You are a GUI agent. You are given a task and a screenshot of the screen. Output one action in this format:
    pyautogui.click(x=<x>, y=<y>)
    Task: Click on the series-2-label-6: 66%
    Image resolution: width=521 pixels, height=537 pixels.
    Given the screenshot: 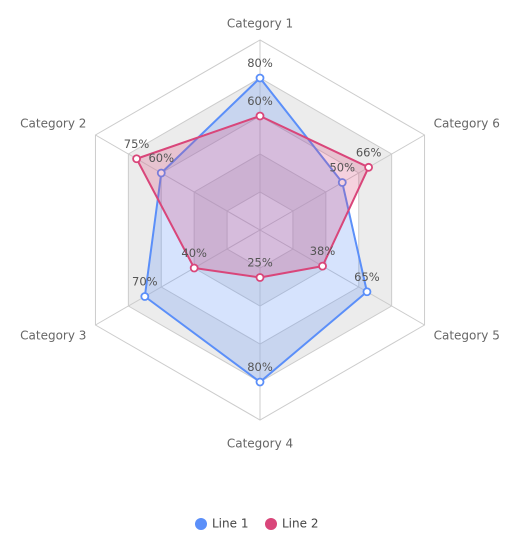 What is the action you would take?
    pyautogui.click(x=369, y=152)
    